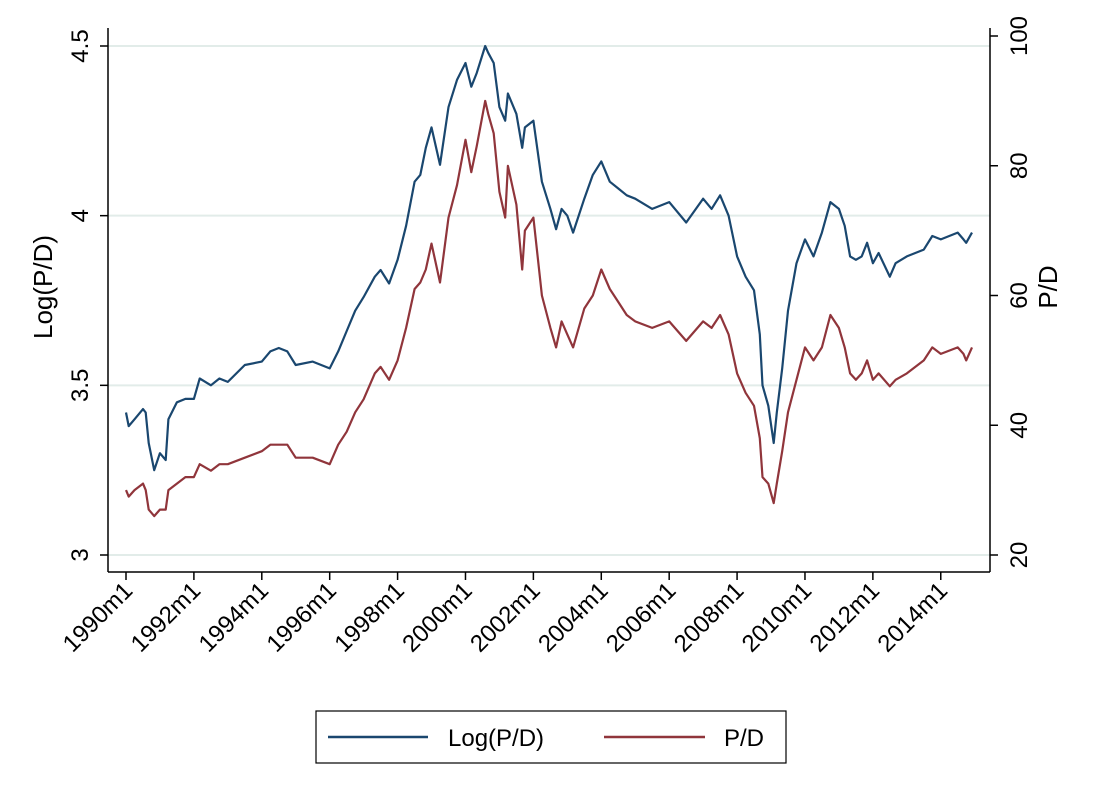 This screenshot has height=800, width=1100. What do you see at coordinates (551, 737) in the screenshot?
I see `legend: Log(P/D) P/D` at bounding box center [551, 737].